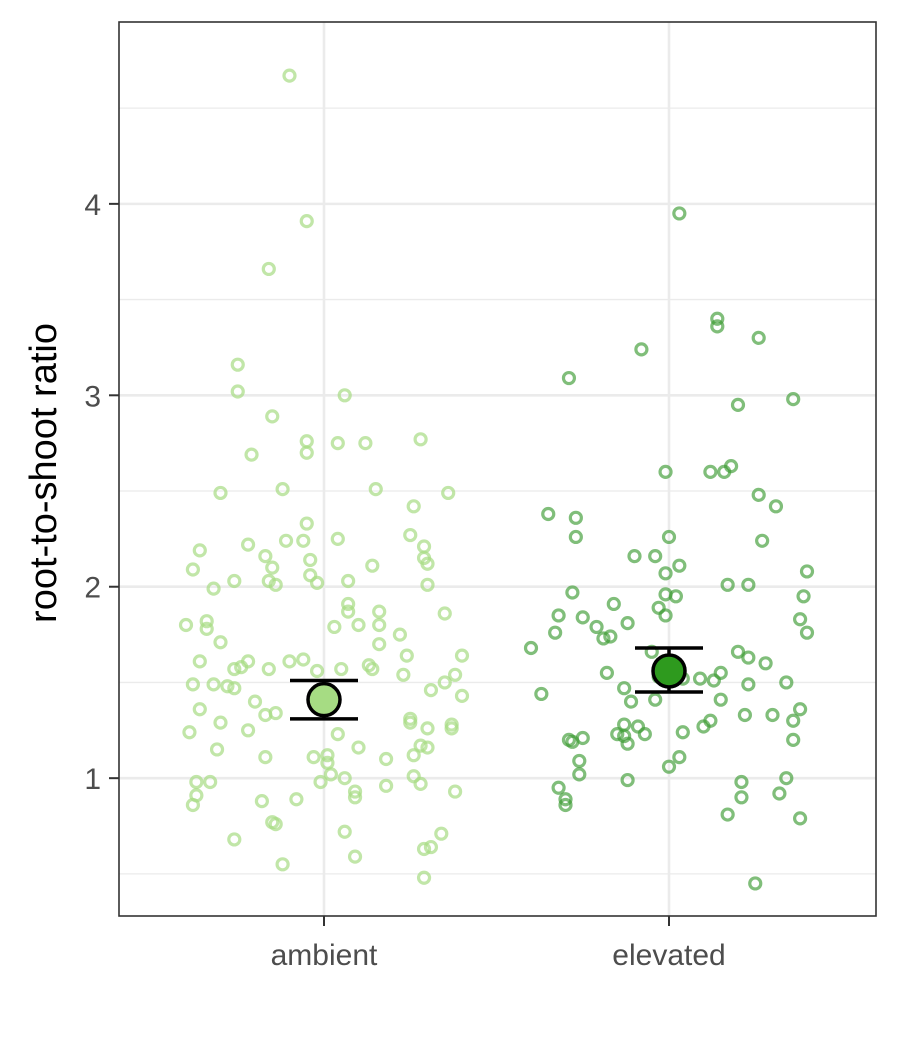 Image resolution: width=900 pixels, height=1050 pixels. What do you see at coordinates (498, 944) in the screenshot?
I see `x-axis: ambient elevated` at bounding box center [498, 944].